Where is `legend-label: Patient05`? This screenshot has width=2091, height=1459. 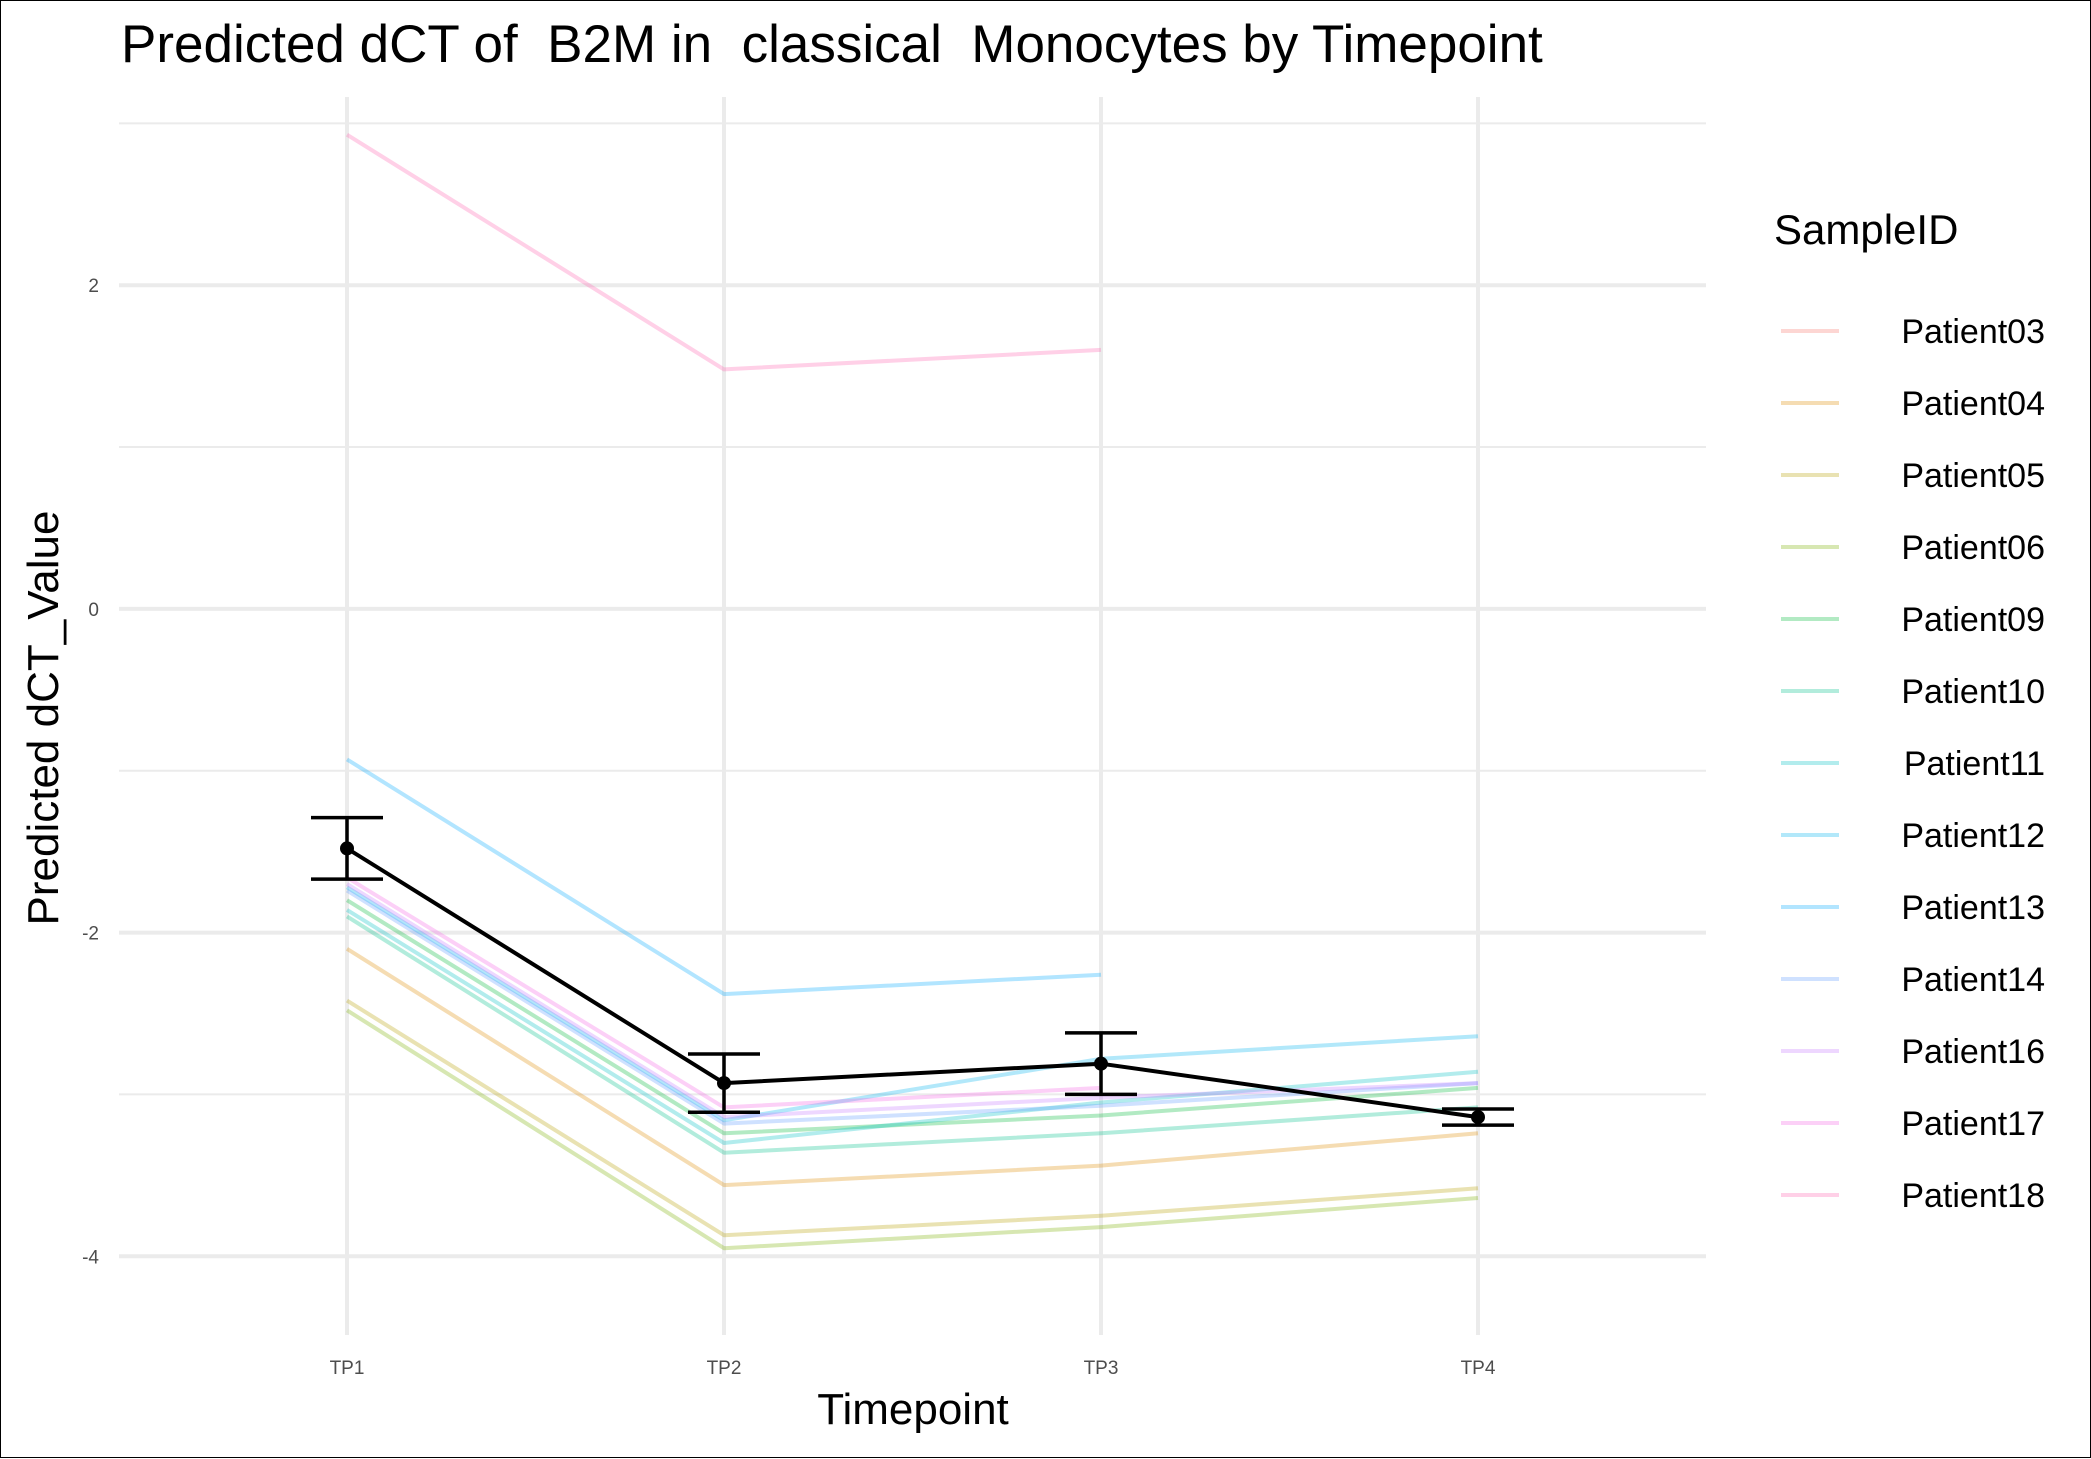 legend-label: Patient05 is located at coordinates (1973, 476).